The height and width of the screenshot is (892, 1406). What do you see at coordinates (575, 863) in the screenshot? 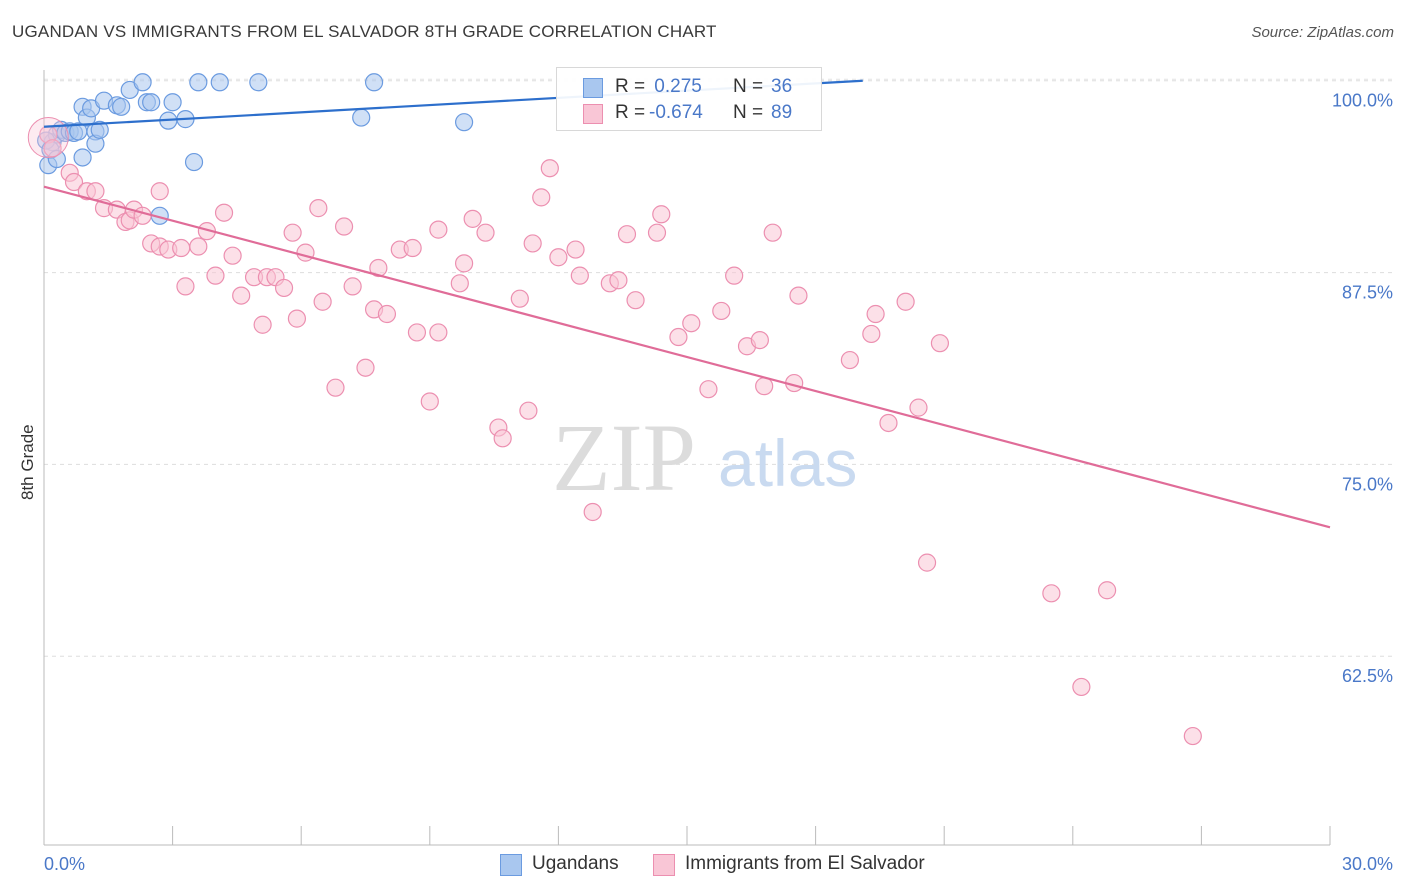
I see `legend-label-ugandans: Ugandans` at bounding box center [575, 863].